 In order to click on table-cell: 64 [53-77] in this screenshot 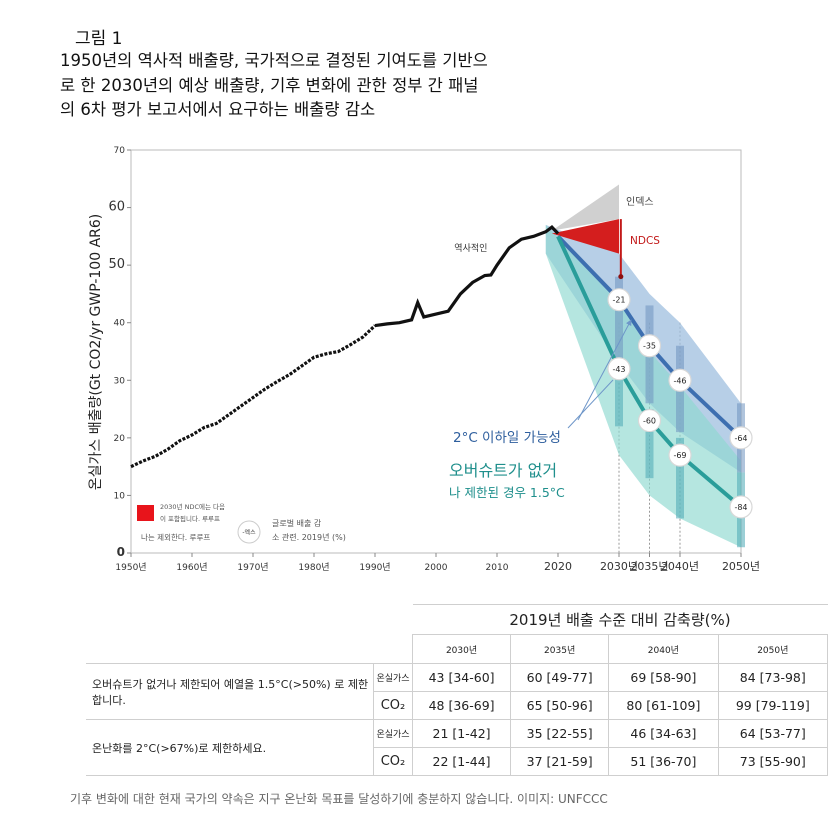, I will do `click(773, 733)`.